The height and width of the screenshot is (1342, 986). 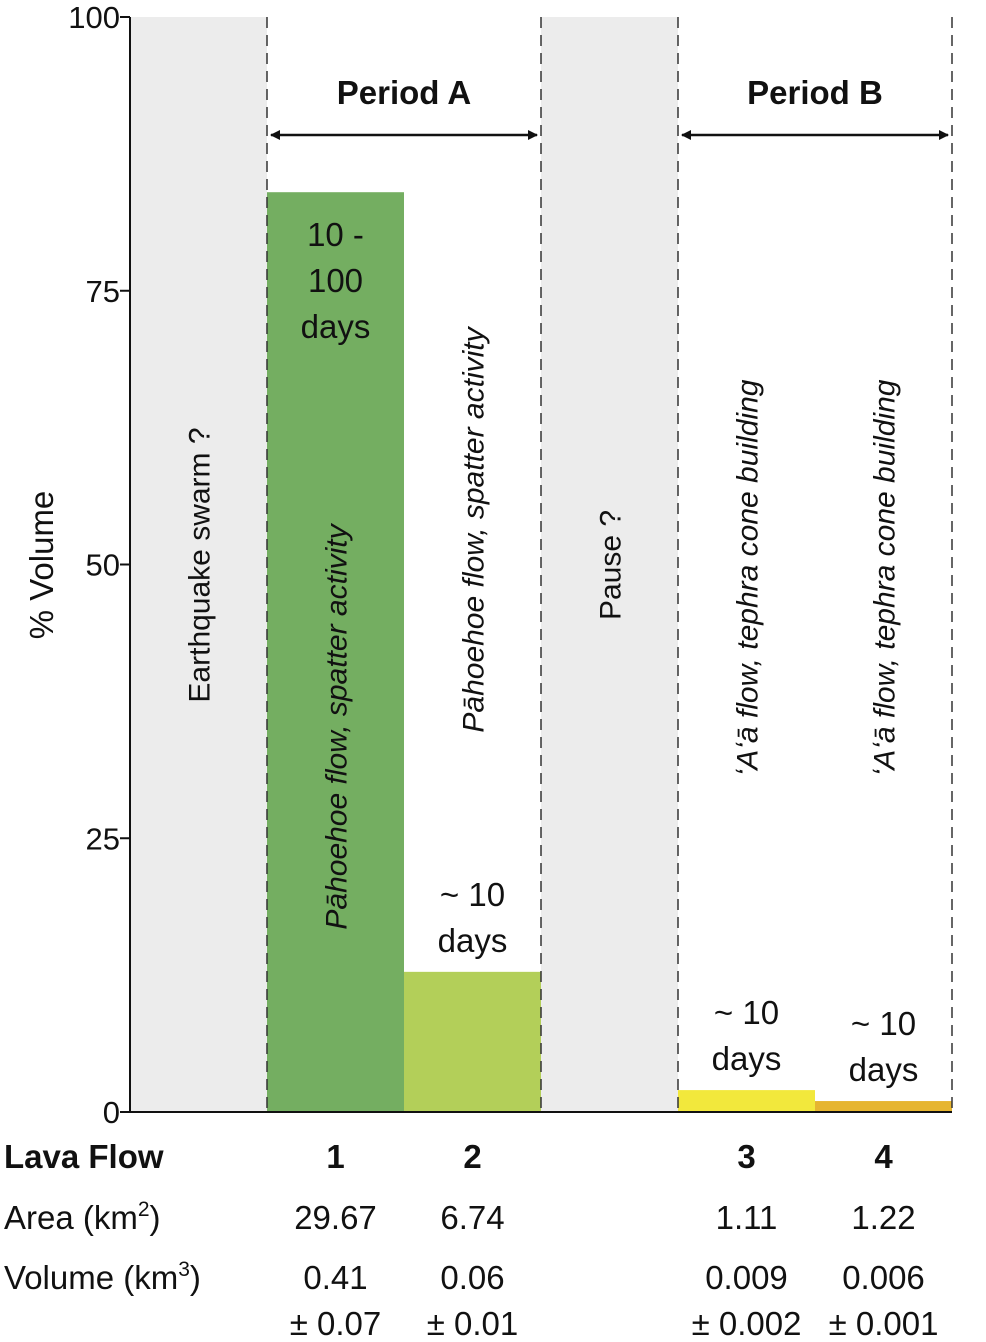 I want to click on area-value: 1.22, so click(x=883, y=1217).